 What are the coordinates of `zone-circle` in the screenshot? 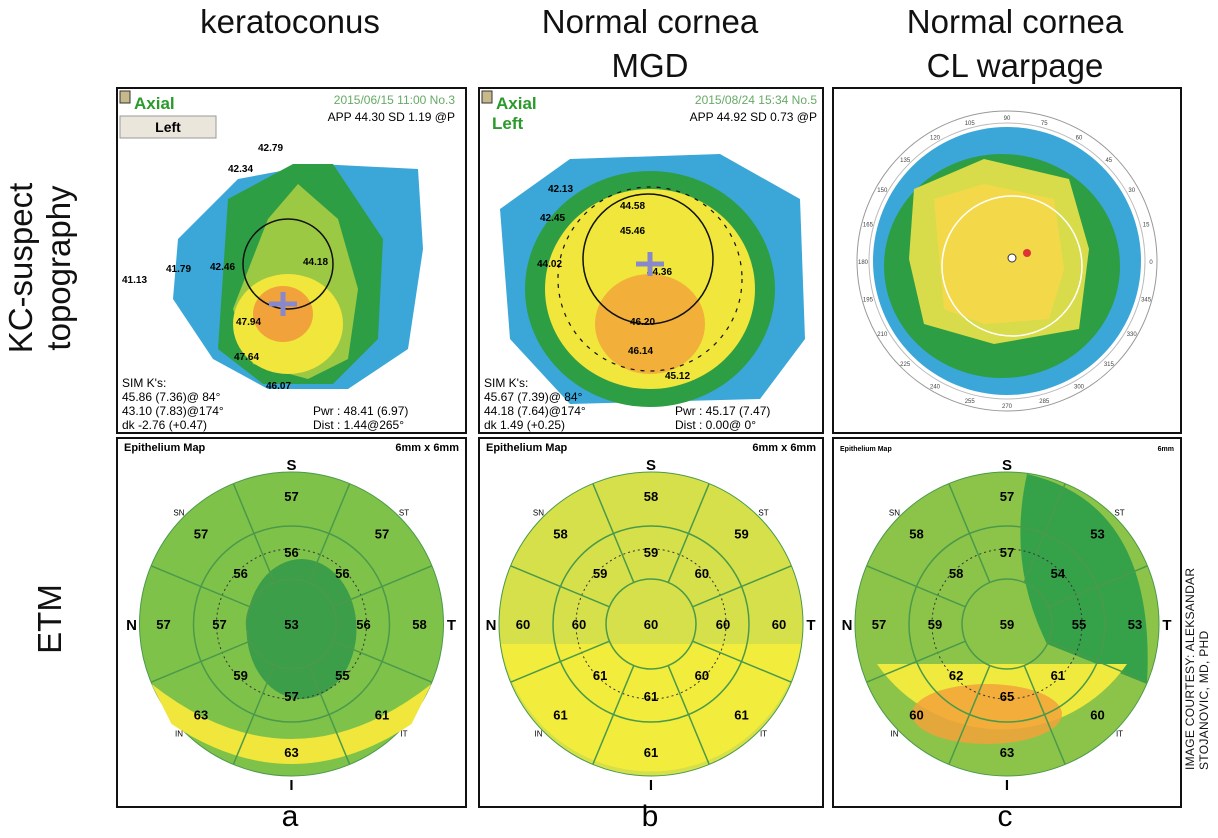 It's located at (650, 279).